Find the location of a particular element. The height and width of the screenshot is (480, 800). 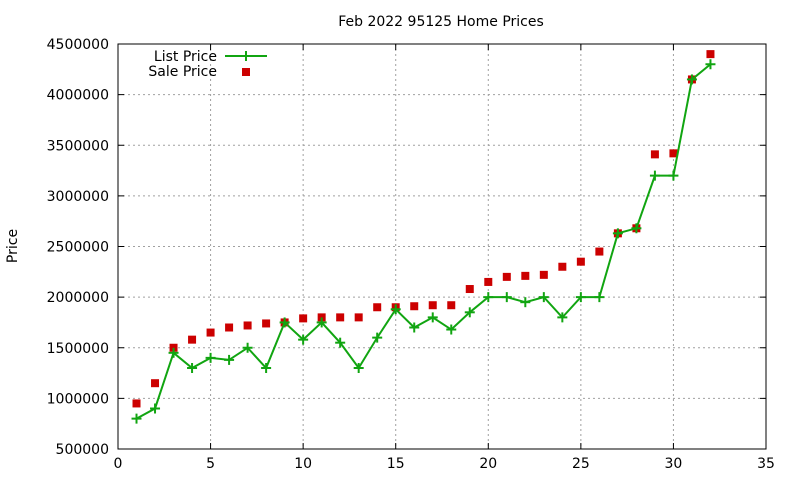

y-tick-label: 1500000 is located at coordinates (78, 349).